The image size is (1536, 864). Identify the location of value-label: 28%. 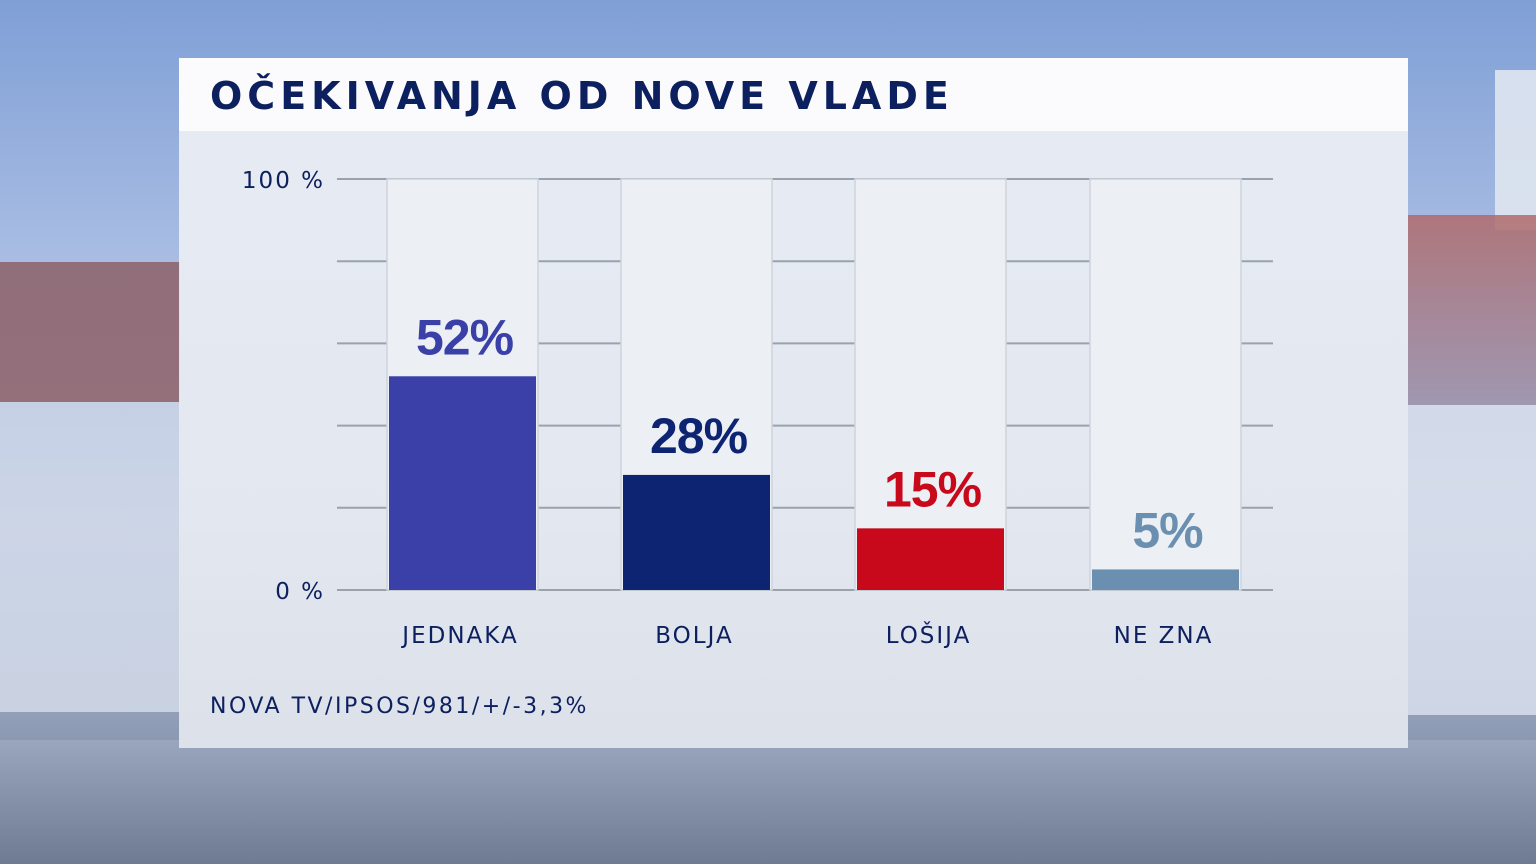
(699, 436).